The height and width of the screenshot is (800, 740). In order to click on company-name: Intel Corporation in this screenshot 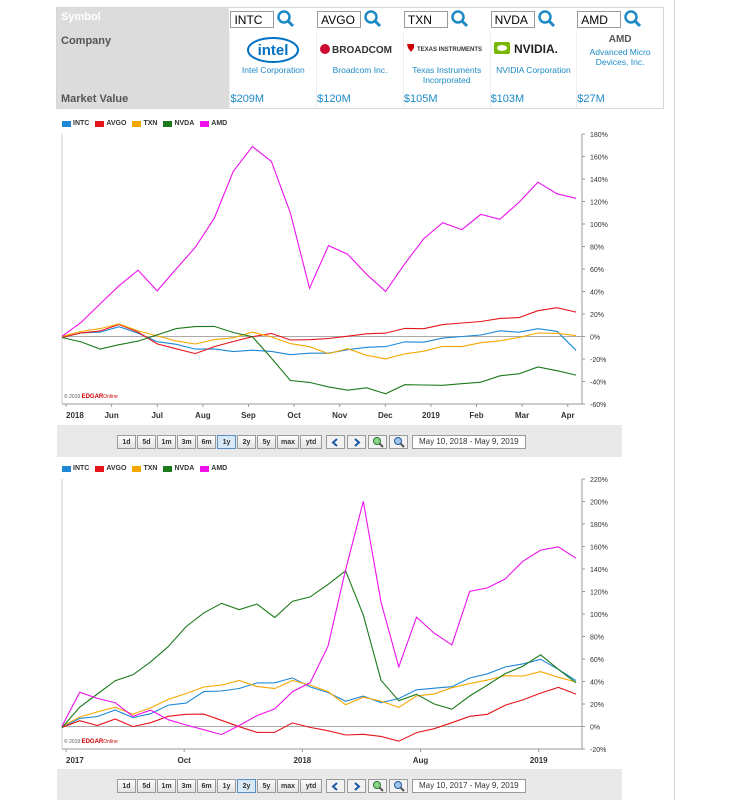, I will do `click(273, 70)`.